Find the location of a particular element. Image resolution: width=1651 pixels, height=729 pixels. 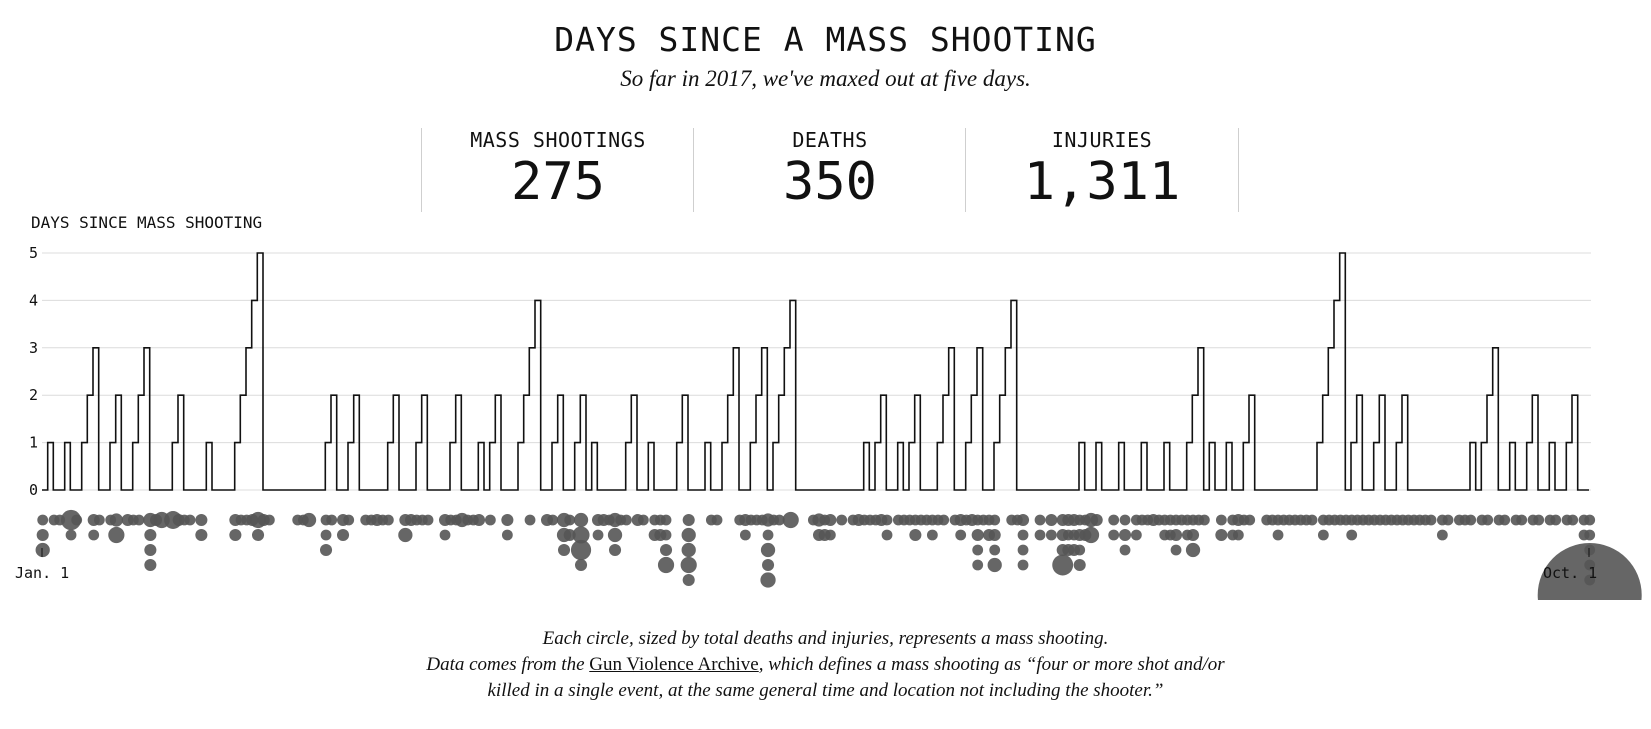

stat-value: 350 is located at coordinates (830, 182).